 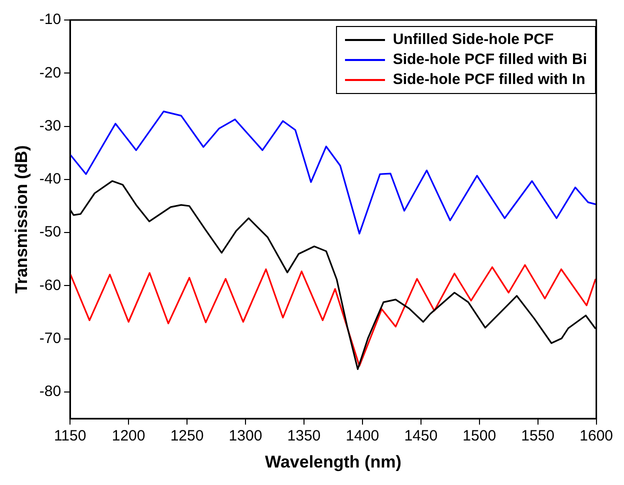 What do you see at coordinates (473, 40) in the screenshot?
I see `legend-label: Unfilled Side-hole PCF` at bounding box center [473, 40].